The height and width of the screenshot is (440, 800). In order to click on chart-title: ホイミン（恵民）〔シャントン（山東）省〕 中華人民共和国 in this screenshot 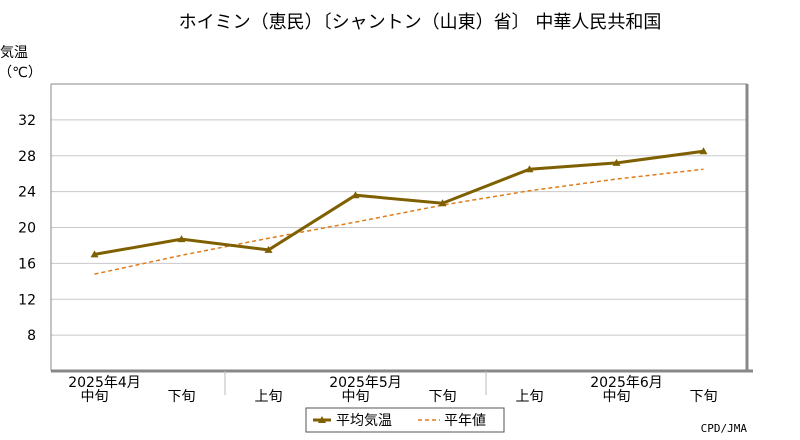, I will do `click(420, 22)`.